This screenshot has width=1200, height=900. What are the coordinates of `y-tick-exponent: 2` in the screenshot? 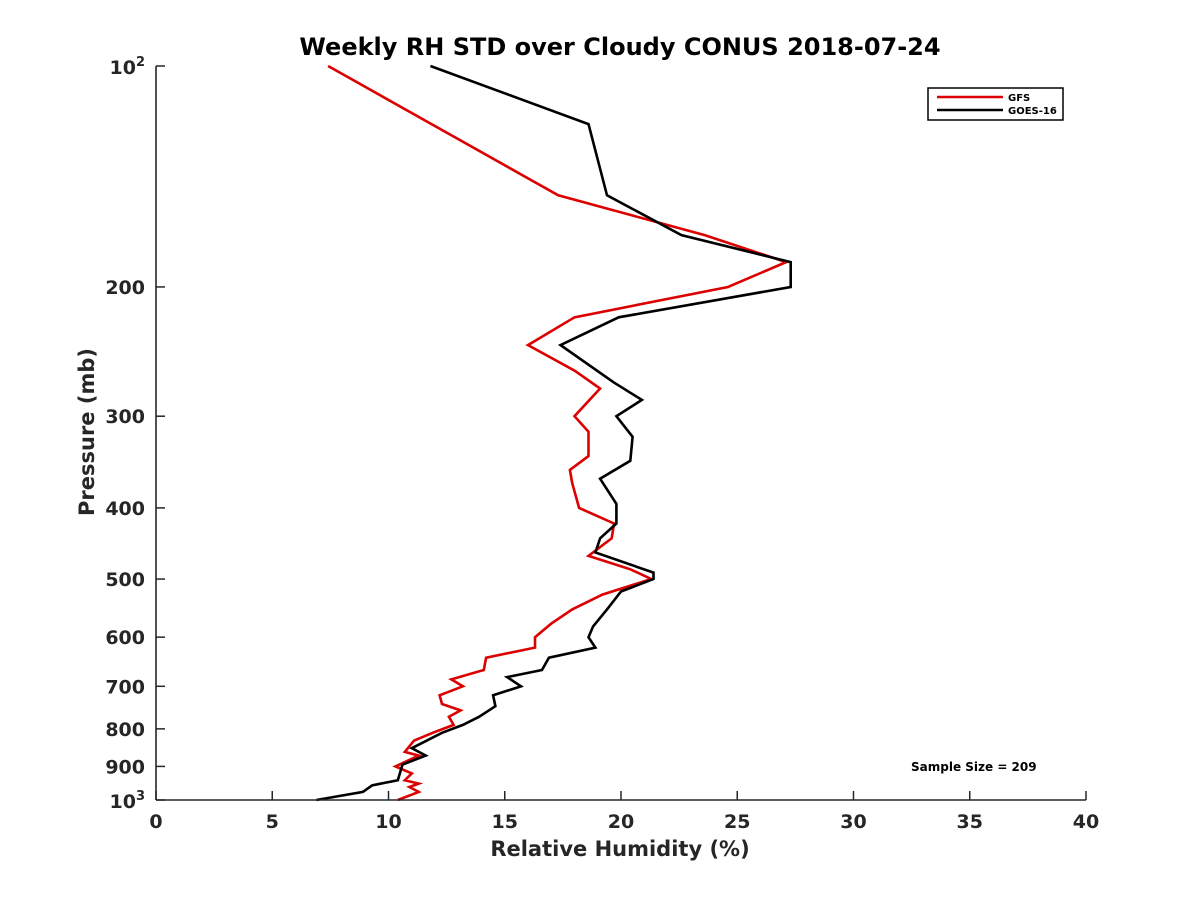 It's located at (140, 62).